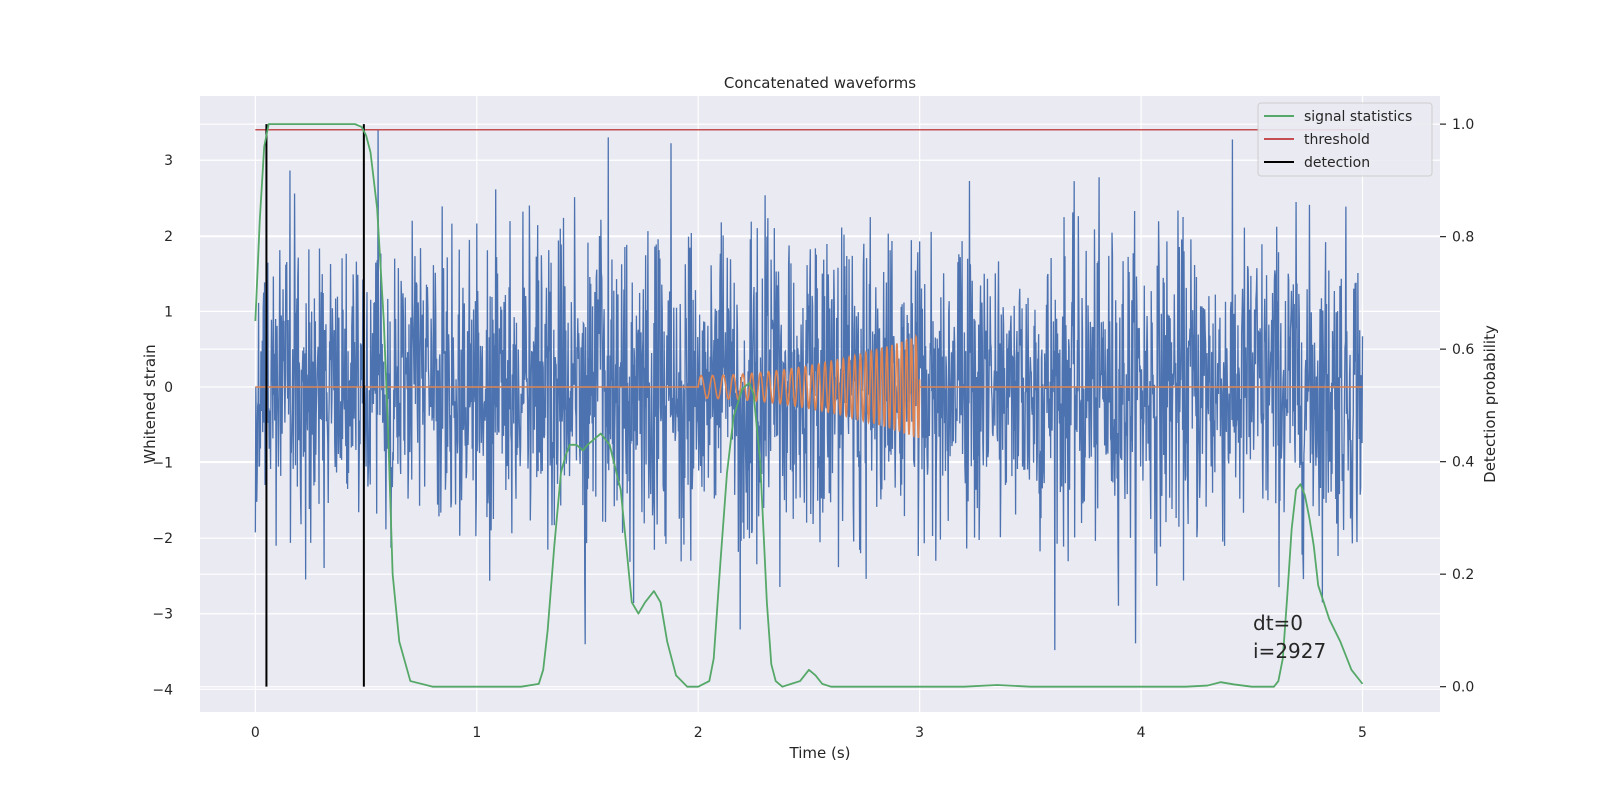 The image size is (1600, 800). What do you see at coordinates (1463, 125) in the screenshot?
I see `y-tick-label-right: 1.0` at bounding box center [1463, 125].